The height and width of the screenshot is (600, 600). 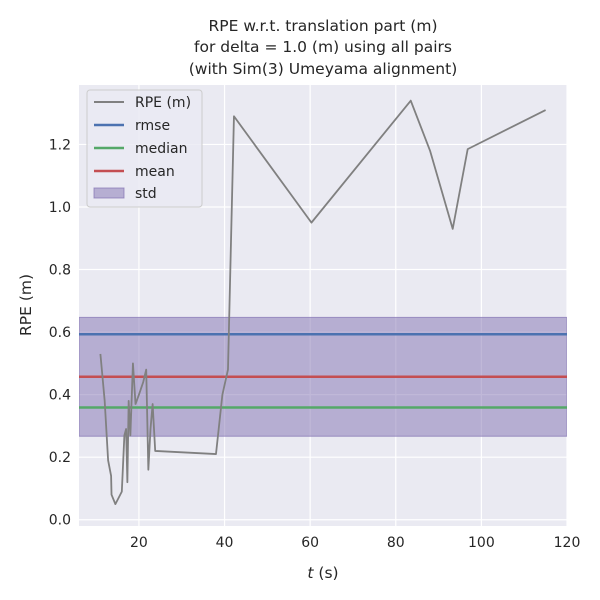 I want to click on legend-label-mean: mean, so click(x=155, y=172).